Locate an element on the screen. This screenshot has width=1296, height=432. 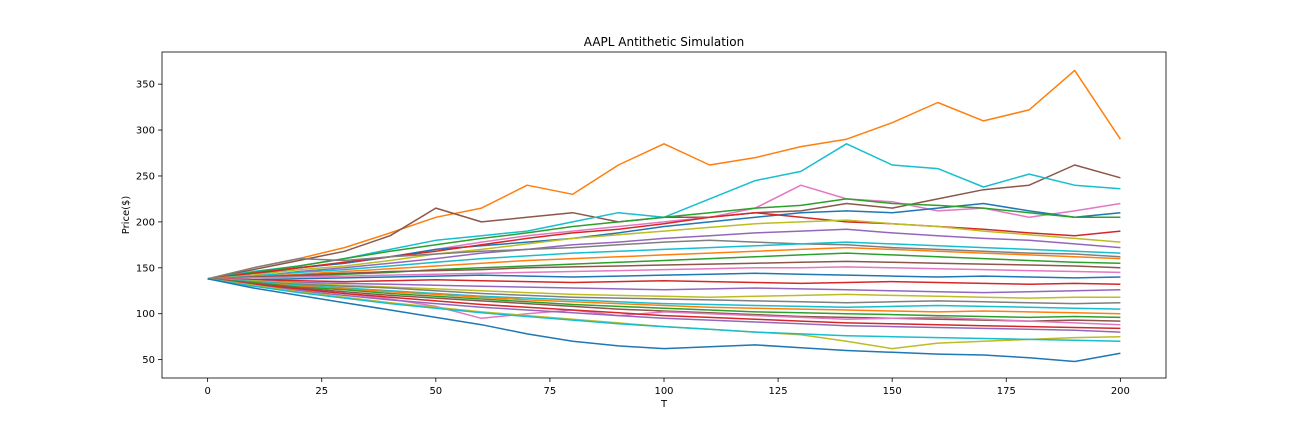
y-tick-label: 200 is located at coordinates (145, 222).